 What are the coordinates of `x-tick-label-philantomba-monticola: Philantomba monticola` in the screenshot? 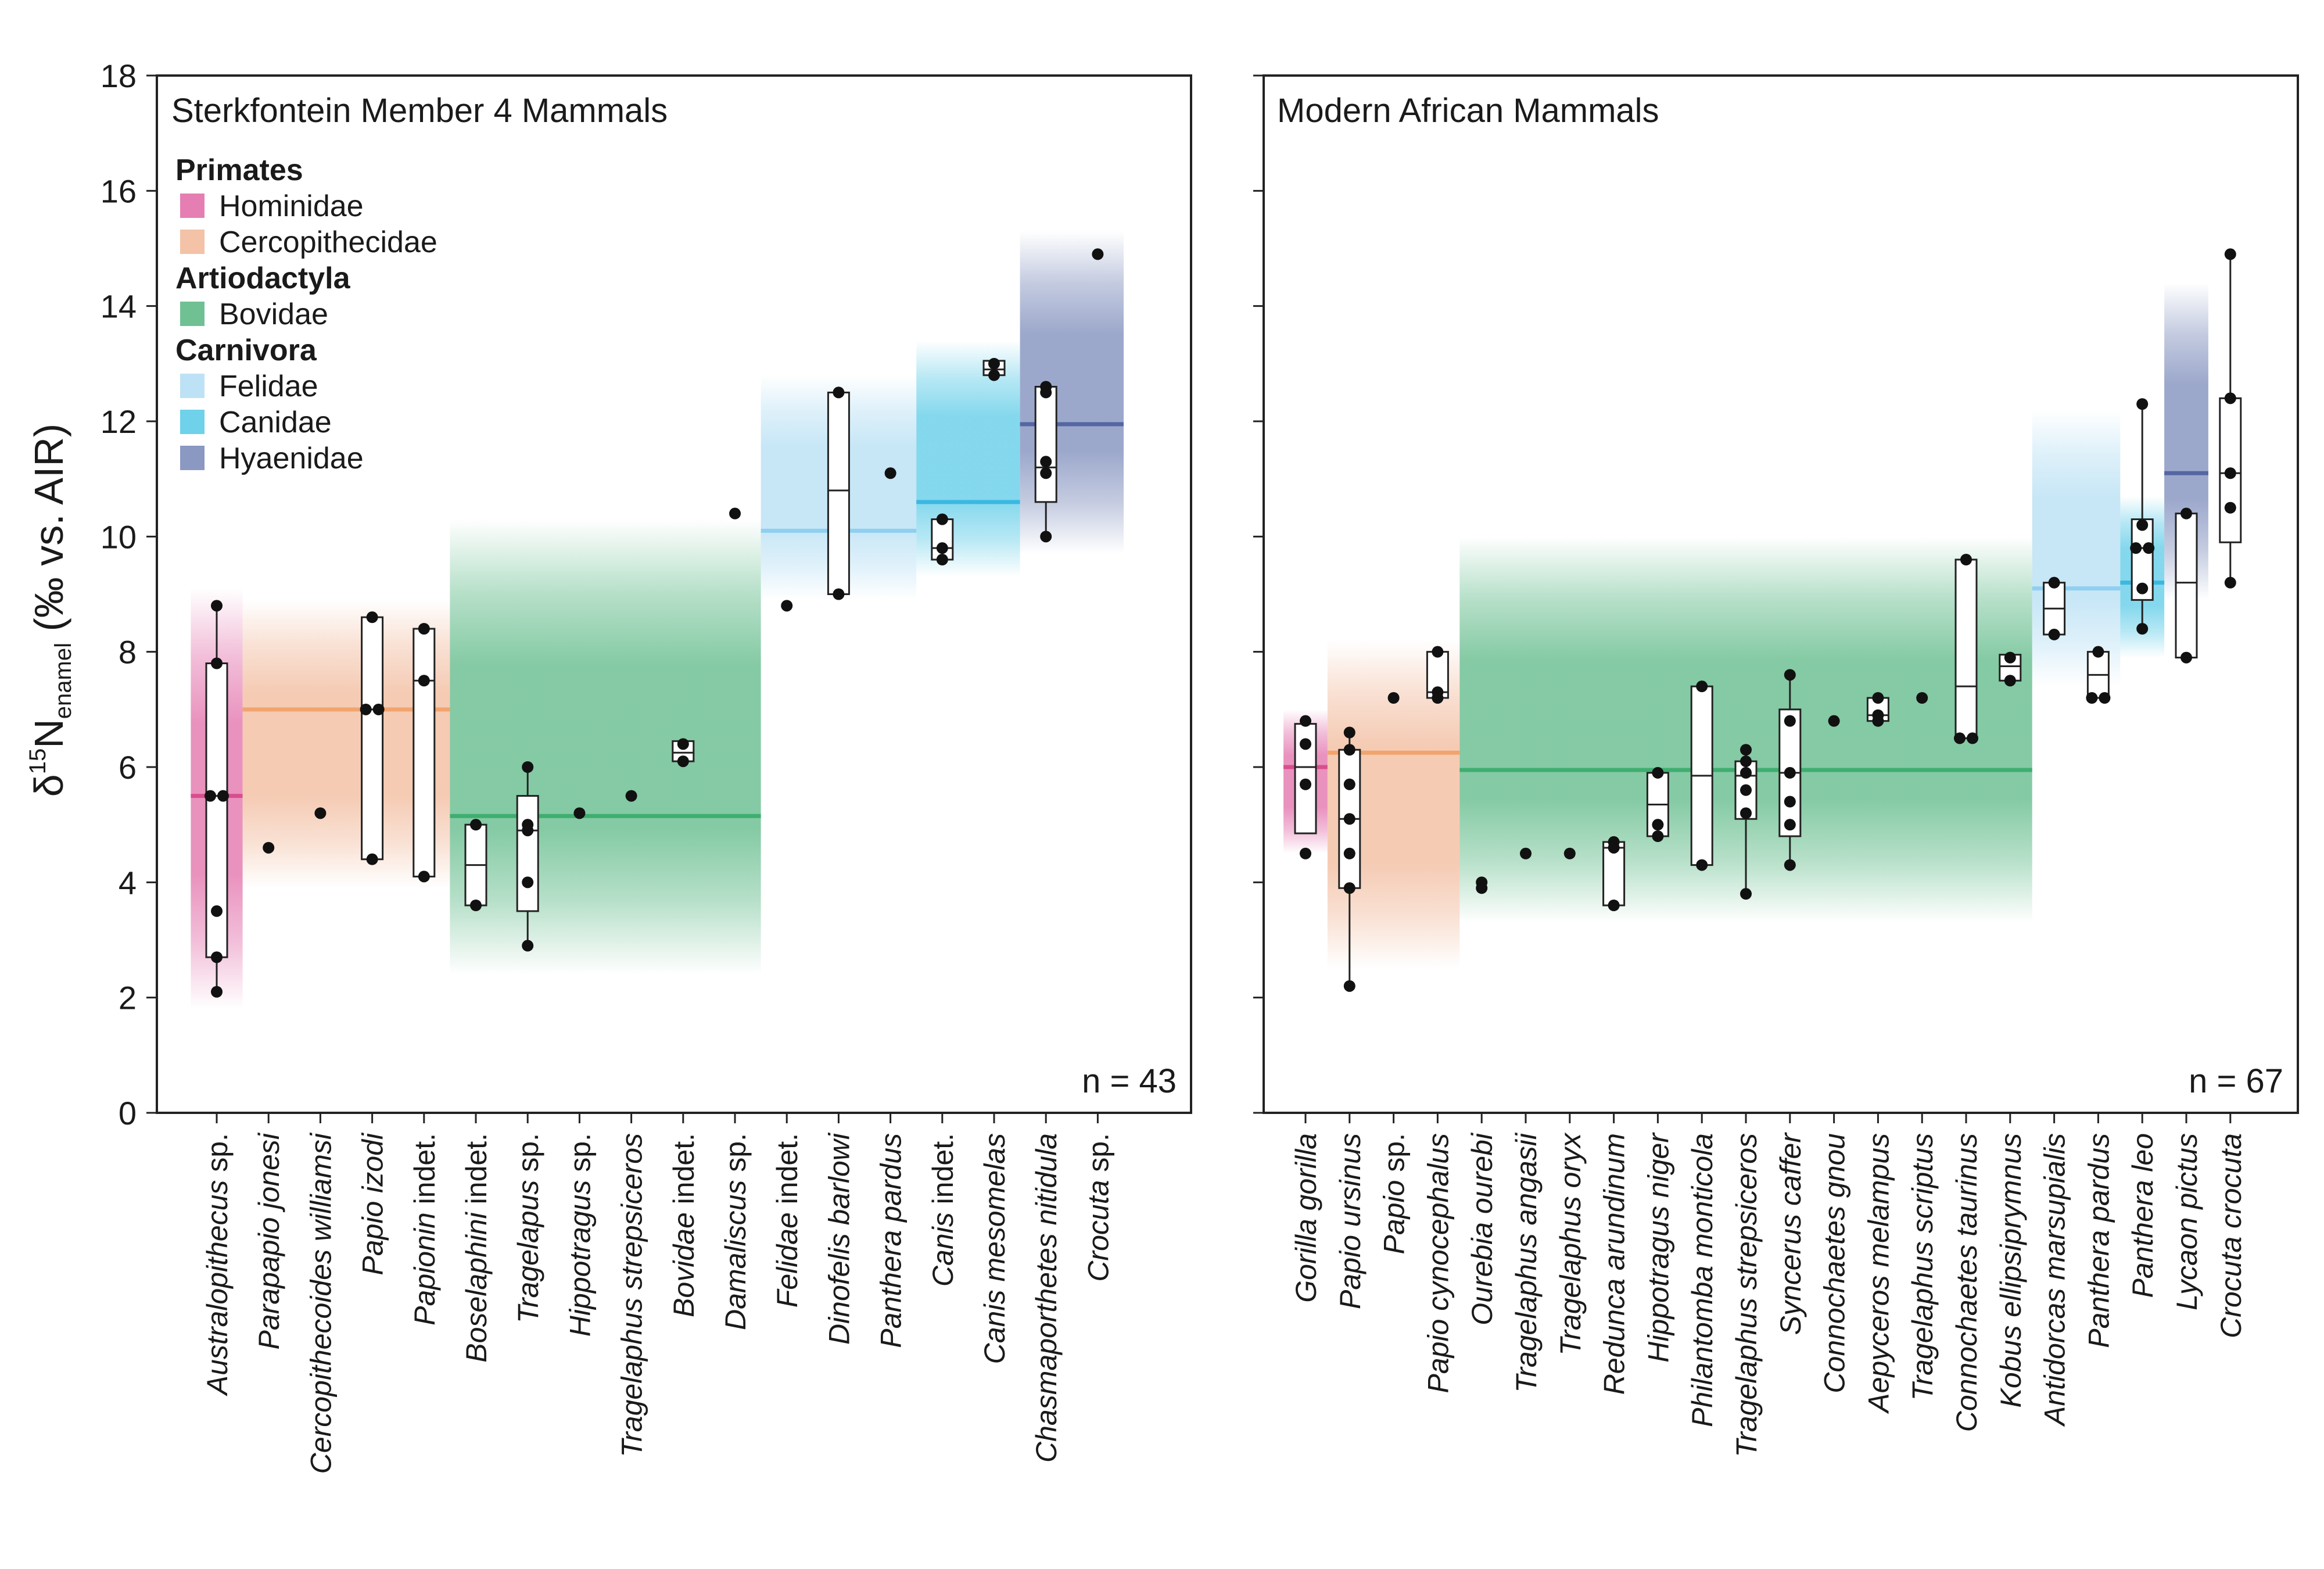 It's located at (1702, 1280).